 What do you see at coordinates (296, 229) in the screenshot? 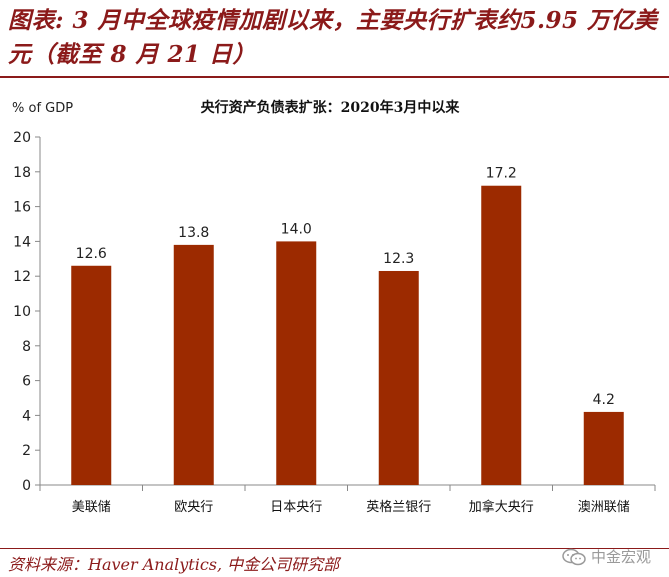
I see `data-label-3: 14.0` at bounding box center [296, 229].